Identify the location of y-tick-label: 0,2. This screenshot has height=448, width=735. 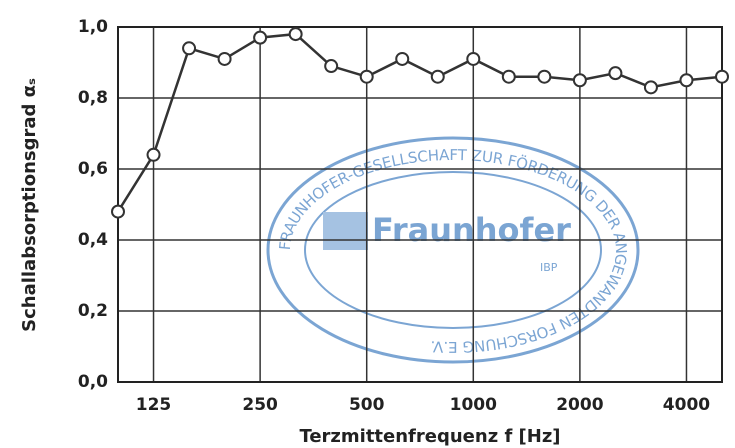
(93, 311).